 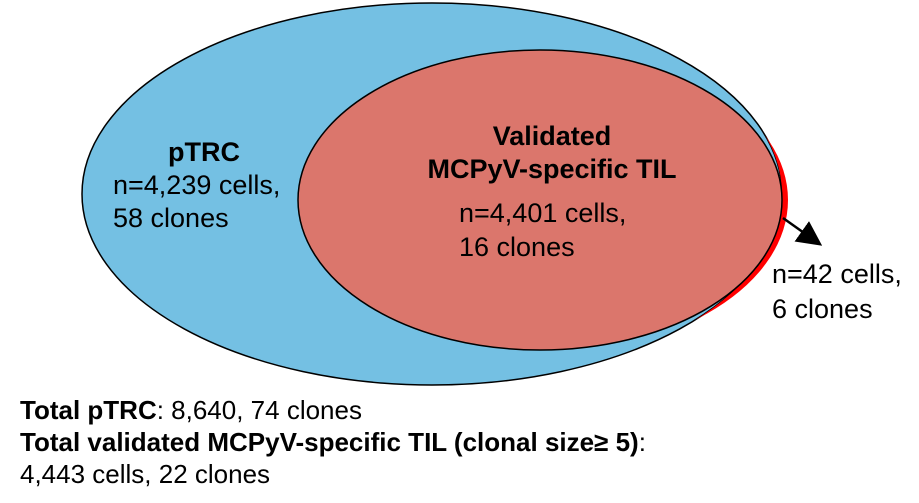 What do you see at coordinates (634, 442) in the screenshot?
I see `total-til-label-suffix: )` at bounding box center [634, 442].